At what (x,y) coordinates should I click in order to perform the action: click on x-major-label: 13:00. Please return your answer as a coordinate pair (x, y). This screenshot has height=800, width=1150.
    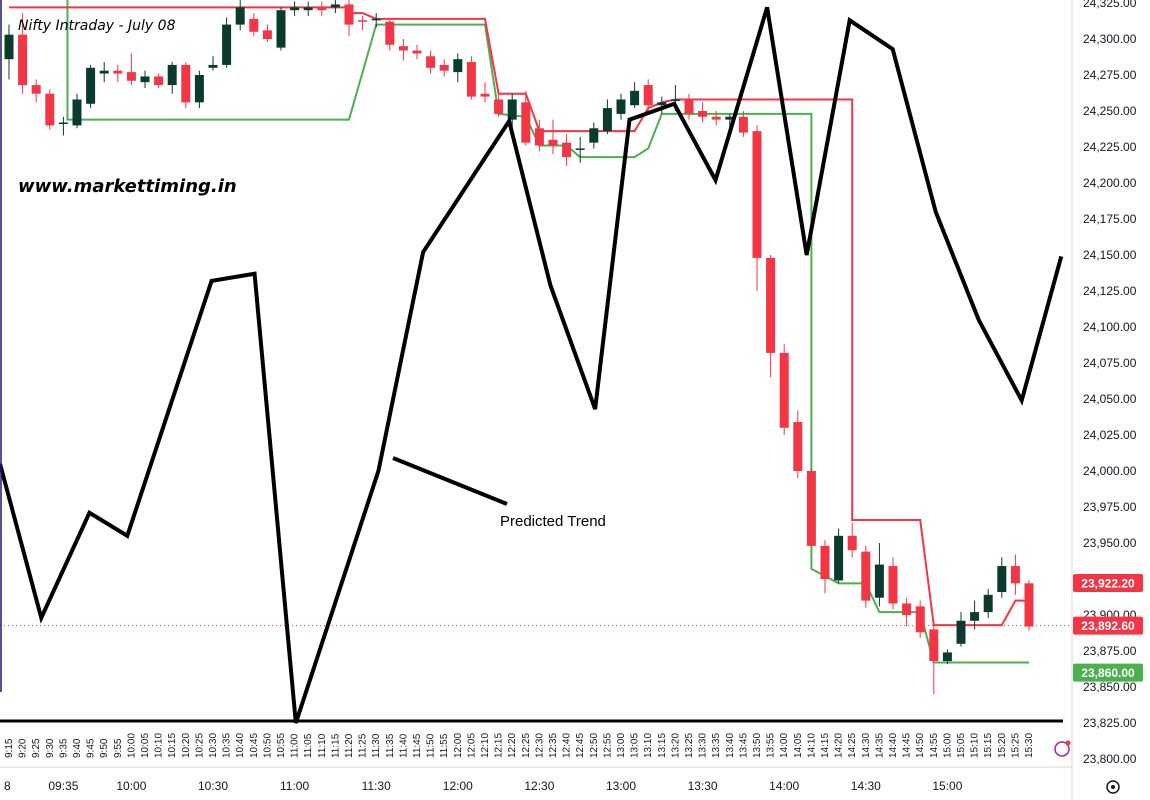
    Looking at the image, I should click on (621, 786).